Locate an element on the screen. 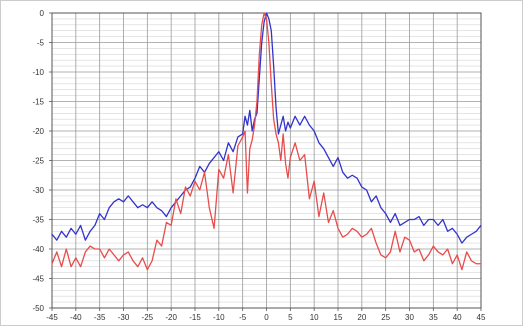 The width and height of the screenshot is (523, 326). y-tick-label: -45 is located at coordinates (38, 279).